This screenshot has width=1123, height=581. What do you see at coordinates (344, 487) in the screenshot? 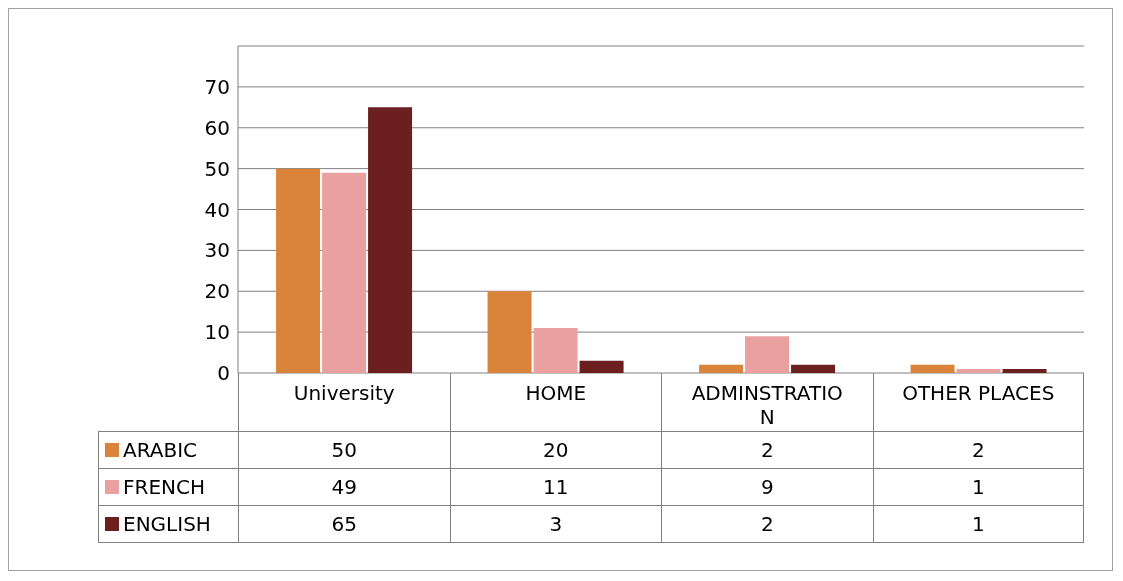
I see `data-label: 49` at bounding box center [344, 487].